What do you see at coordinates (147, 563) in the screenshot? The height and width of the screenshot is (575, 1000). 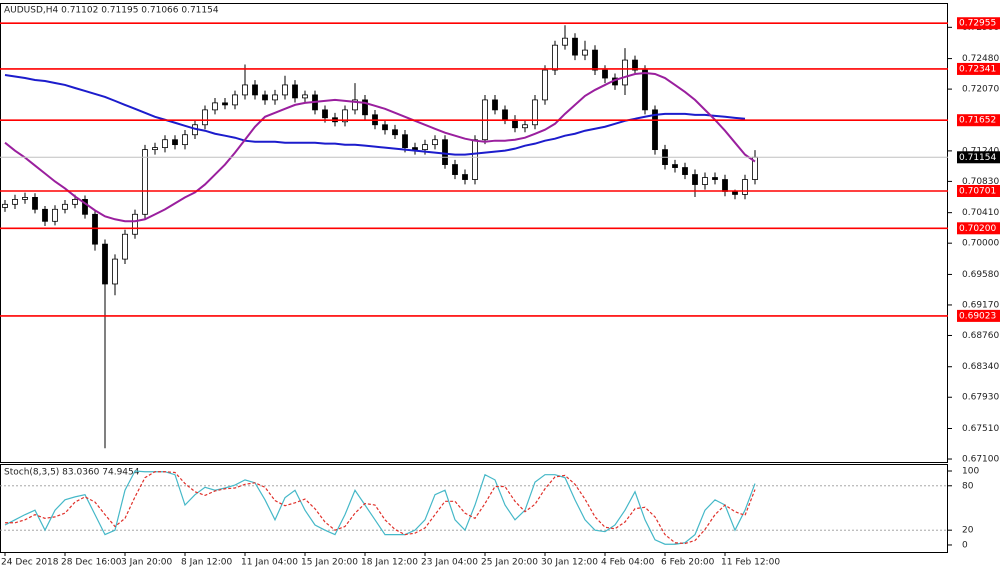 I see `x-tick-label: 3 Jan 20:00` at bounding box center [147, 563].